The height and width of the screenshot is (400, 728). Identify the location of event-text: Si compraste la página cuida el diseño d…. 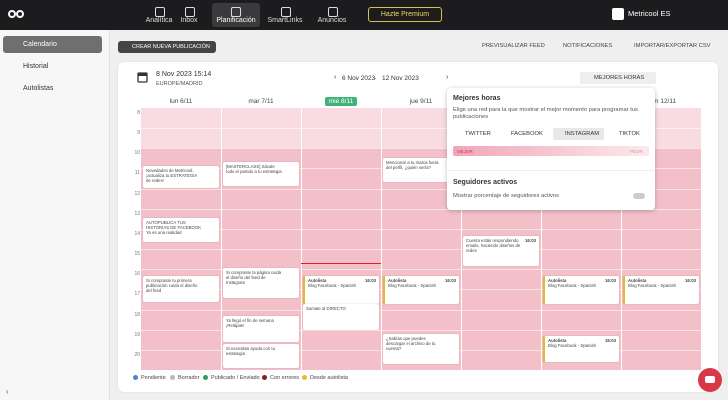
(254, 278).